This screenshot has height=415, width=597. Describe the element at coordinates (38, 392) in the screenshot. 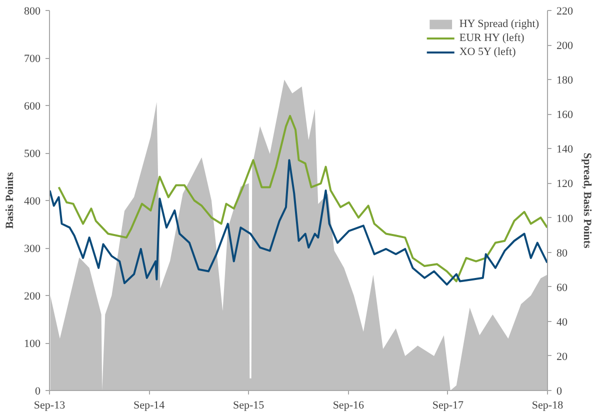

I see `y-tick-label: 0` at that location.